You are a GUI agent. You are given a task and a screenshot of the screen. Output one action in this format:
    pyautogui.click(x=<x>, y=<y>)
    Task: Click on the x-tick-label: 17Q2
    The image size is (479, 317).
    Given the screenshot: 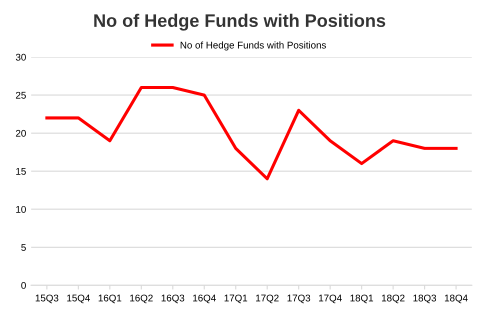 What is the action you would take?
    pyautogui.click(x=267, y=299)
    